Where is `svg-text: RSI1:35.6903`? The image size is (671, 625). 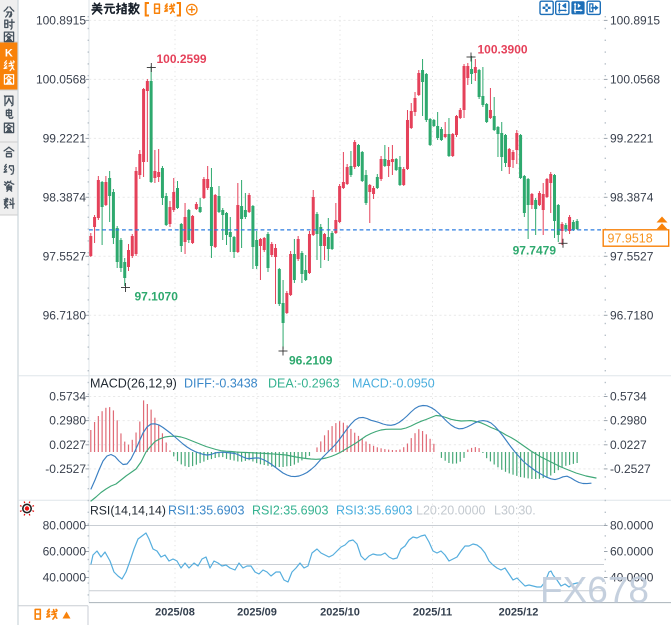
svg-text: RSI1:35.6903 is located at coordinates (206, 511).